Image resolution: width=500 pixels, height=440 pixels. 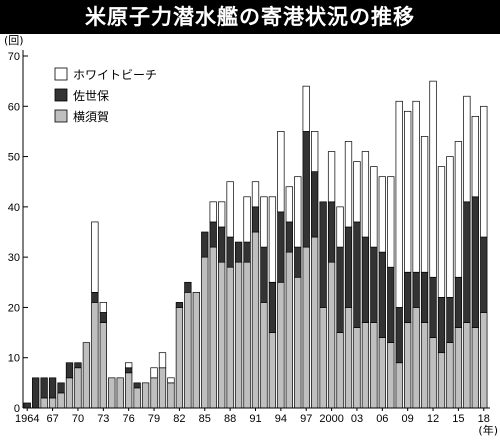 What do you see at coordinates (230, 252) in the screenshot?
I see `bar-segment-1988-s1` at bounding box center [230, 252].